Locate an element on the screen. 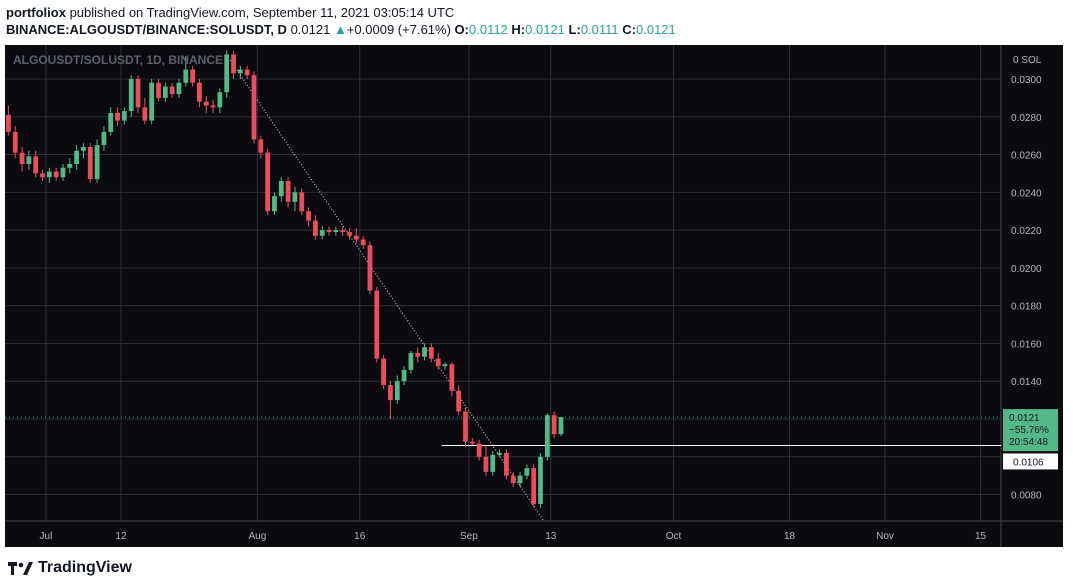  price-change: +0.0009 (+7.61%) is located at coordinates (398, 29).